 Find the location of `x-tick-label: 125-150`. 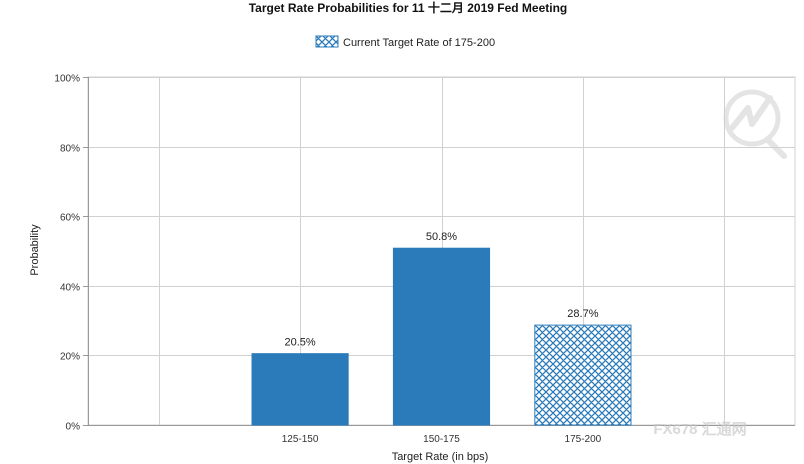

x-tick-label: 125-150 is located at coordinates (300, 439).